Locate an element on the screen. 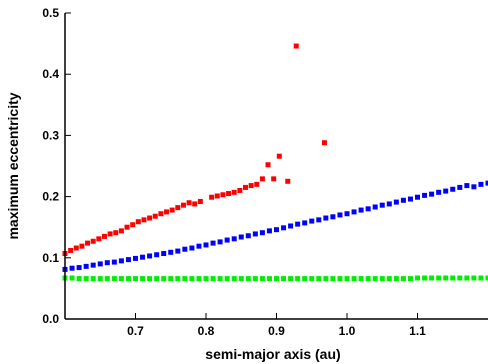  y-tick-label: 0.2 is located at coordinates (50, 197).